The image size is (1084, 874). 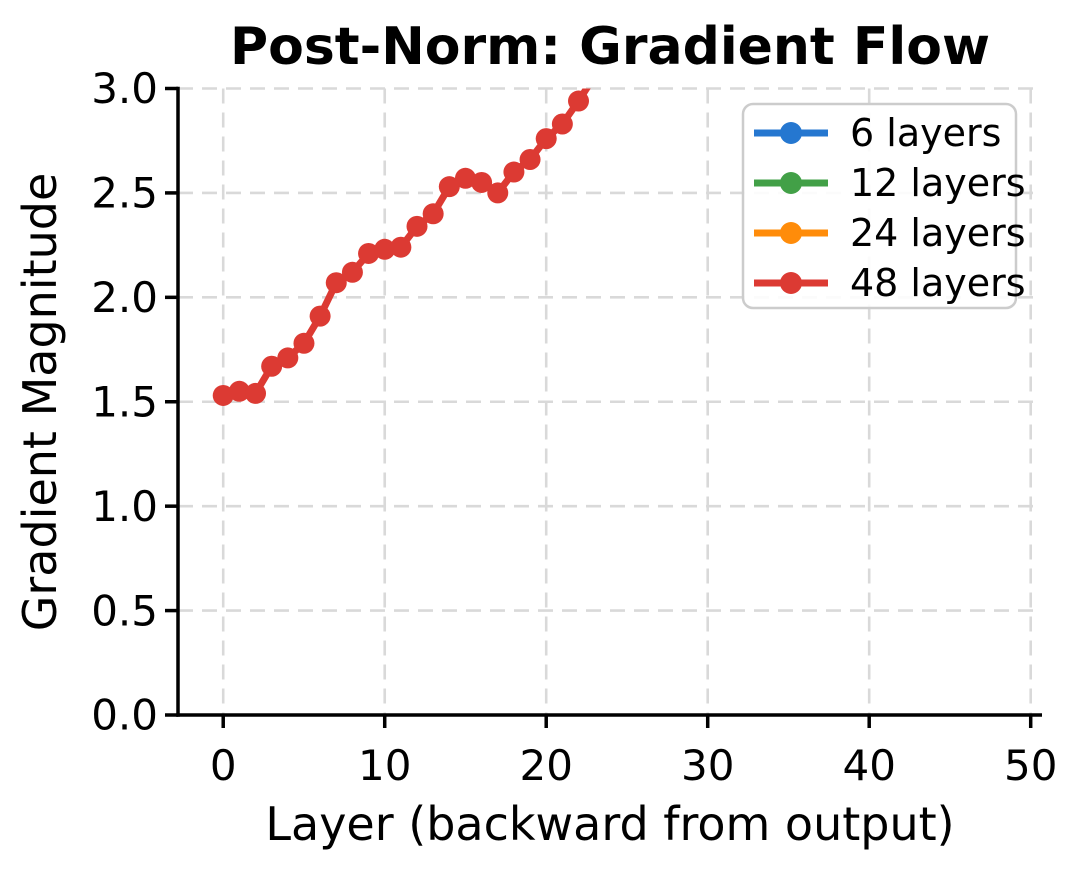 I want to click on x-tick-label: 40, so click(x=868, y=765).